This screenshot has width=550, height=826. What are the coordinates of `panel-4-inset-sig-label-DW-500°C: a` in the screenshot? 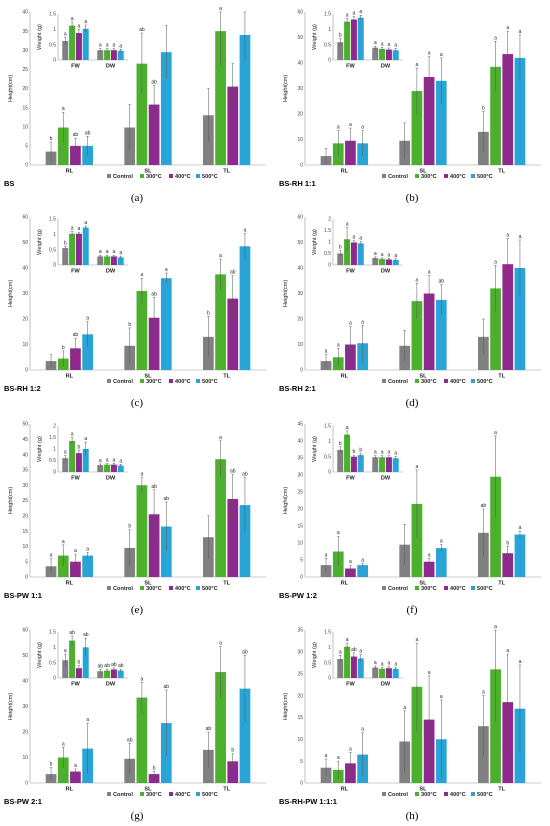 It's located at (395, 256).